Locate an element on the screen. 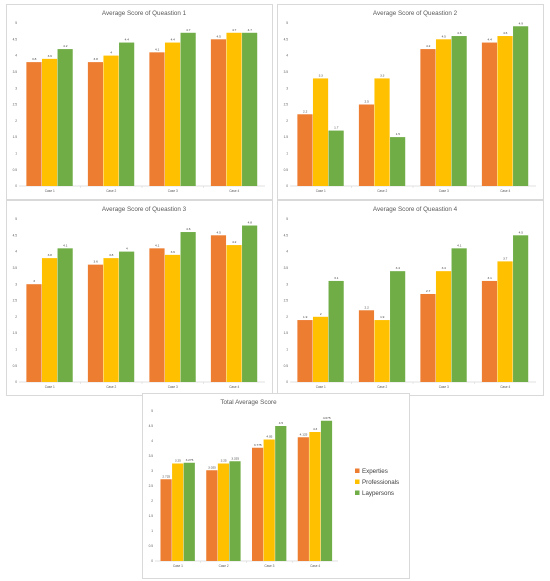  data-label: 3.325 is located at coordinates (235, 458).